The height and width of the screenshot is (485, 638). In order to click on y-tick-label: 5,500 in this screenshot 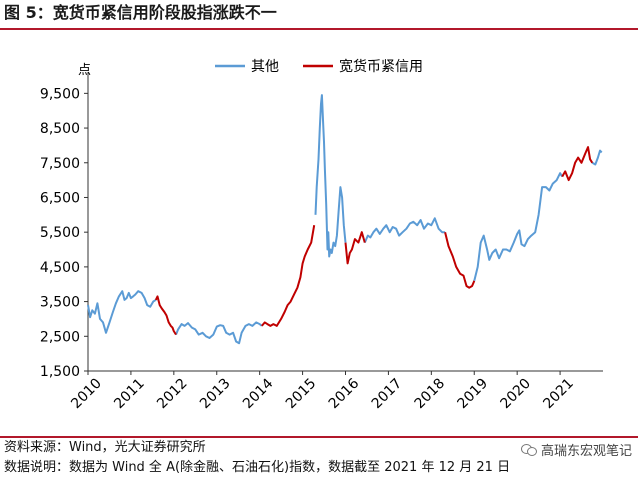, I will do `click(60, 233)`.